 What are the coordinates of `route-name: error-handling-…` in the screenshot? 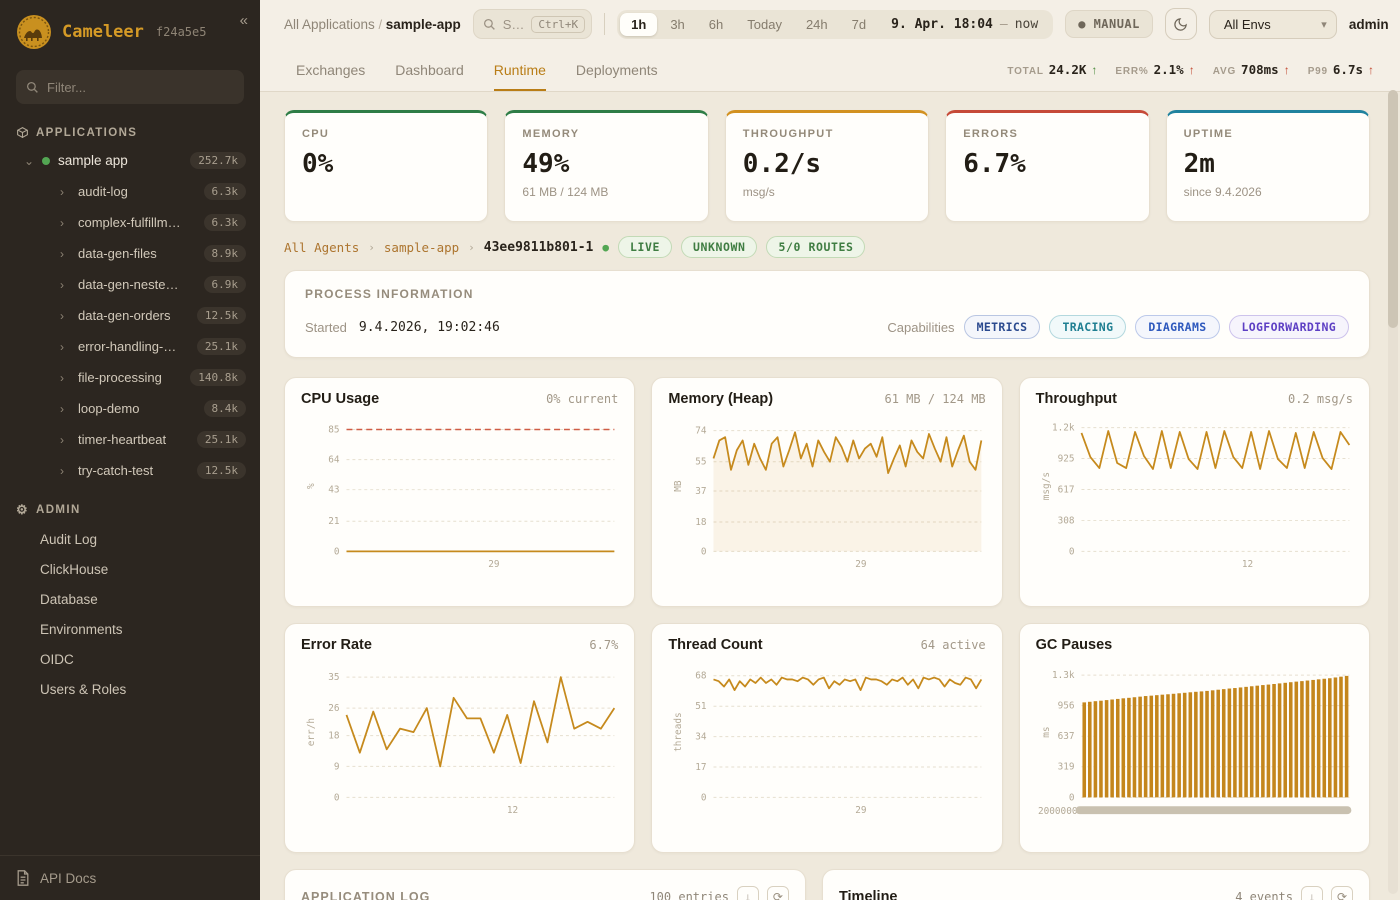 It's located at (127, 346).